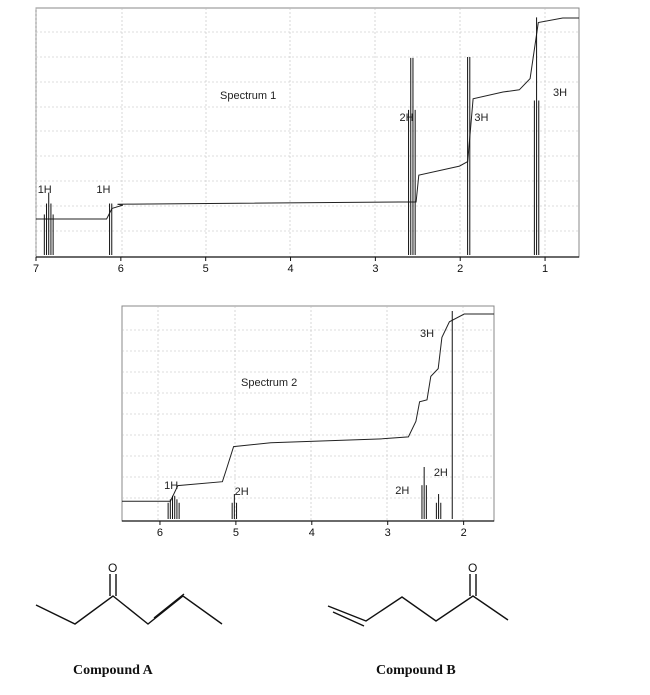  I want to click on compound-a-structure: O Compound A, so click(129, 619).